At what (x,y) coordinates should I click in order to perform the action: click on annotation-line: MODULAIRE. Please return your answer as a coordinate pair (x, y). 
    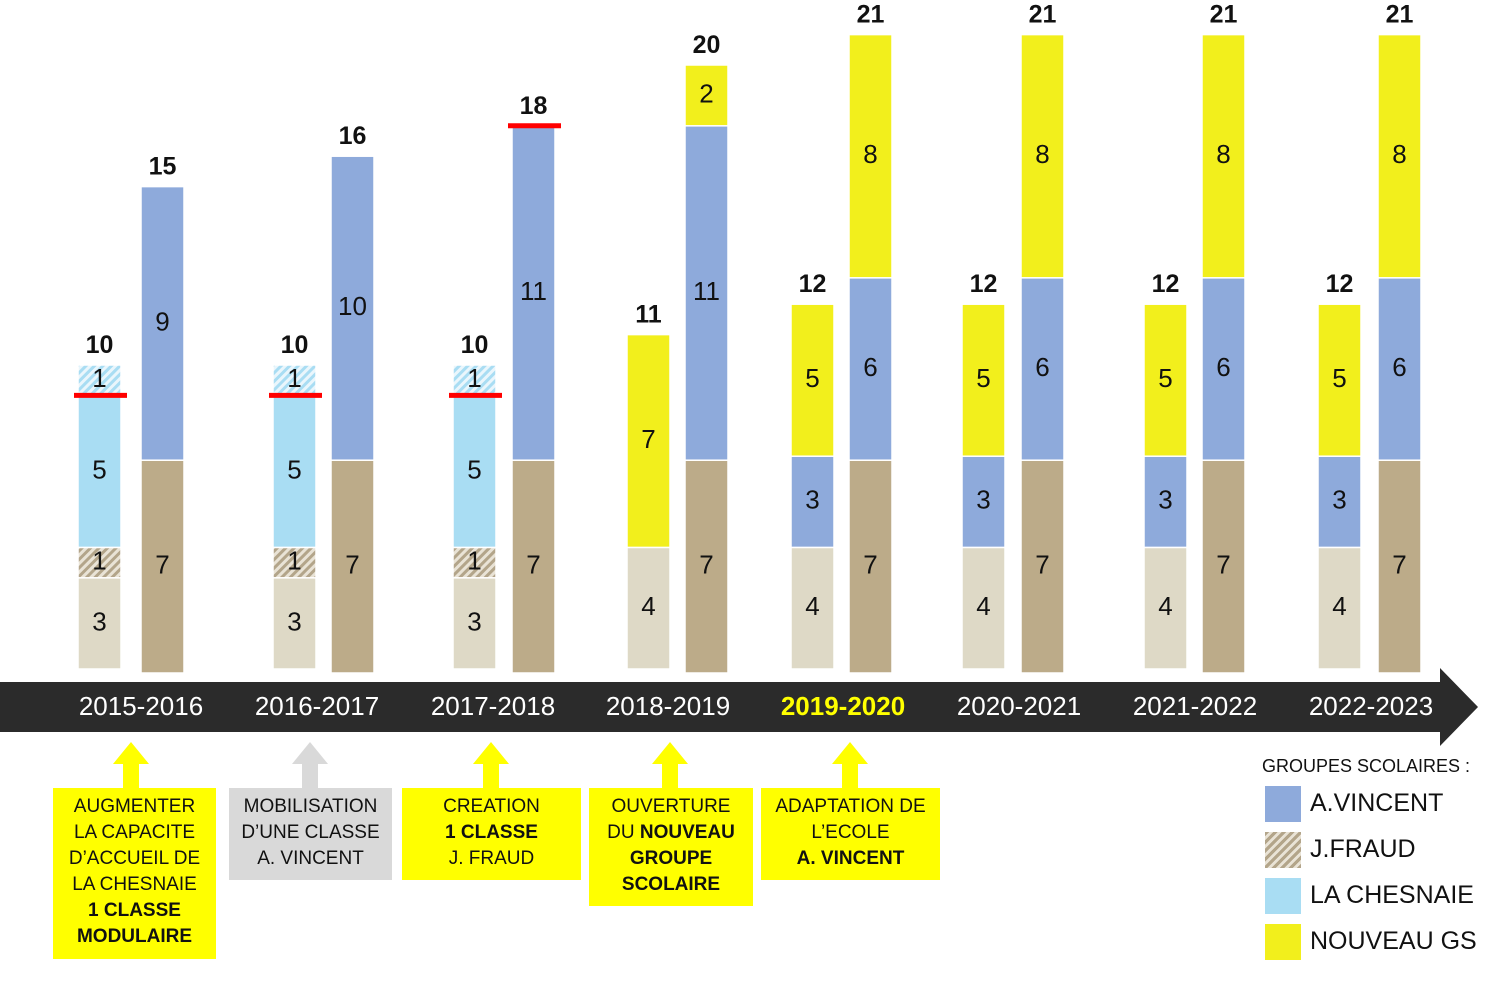
    Looking at the image, I should click on (134, 936).